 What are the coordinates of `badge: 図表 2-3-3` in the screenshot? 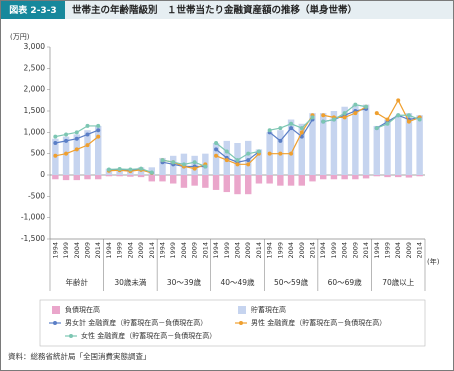 It's located at (32, 10).